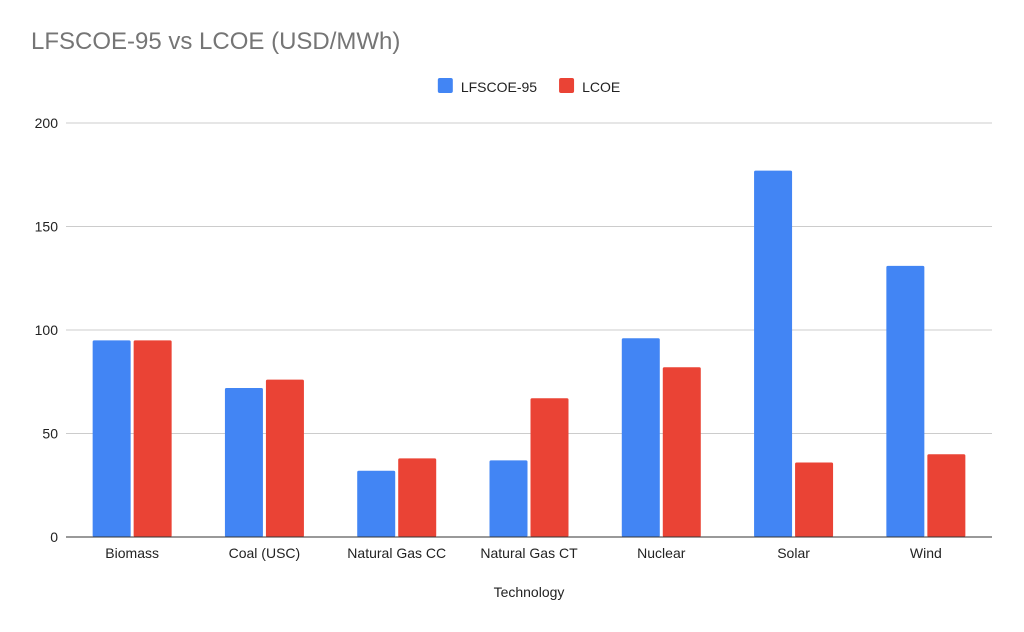  I want to click on x-tick-label: Natural Gas CC, so click(396, 553).